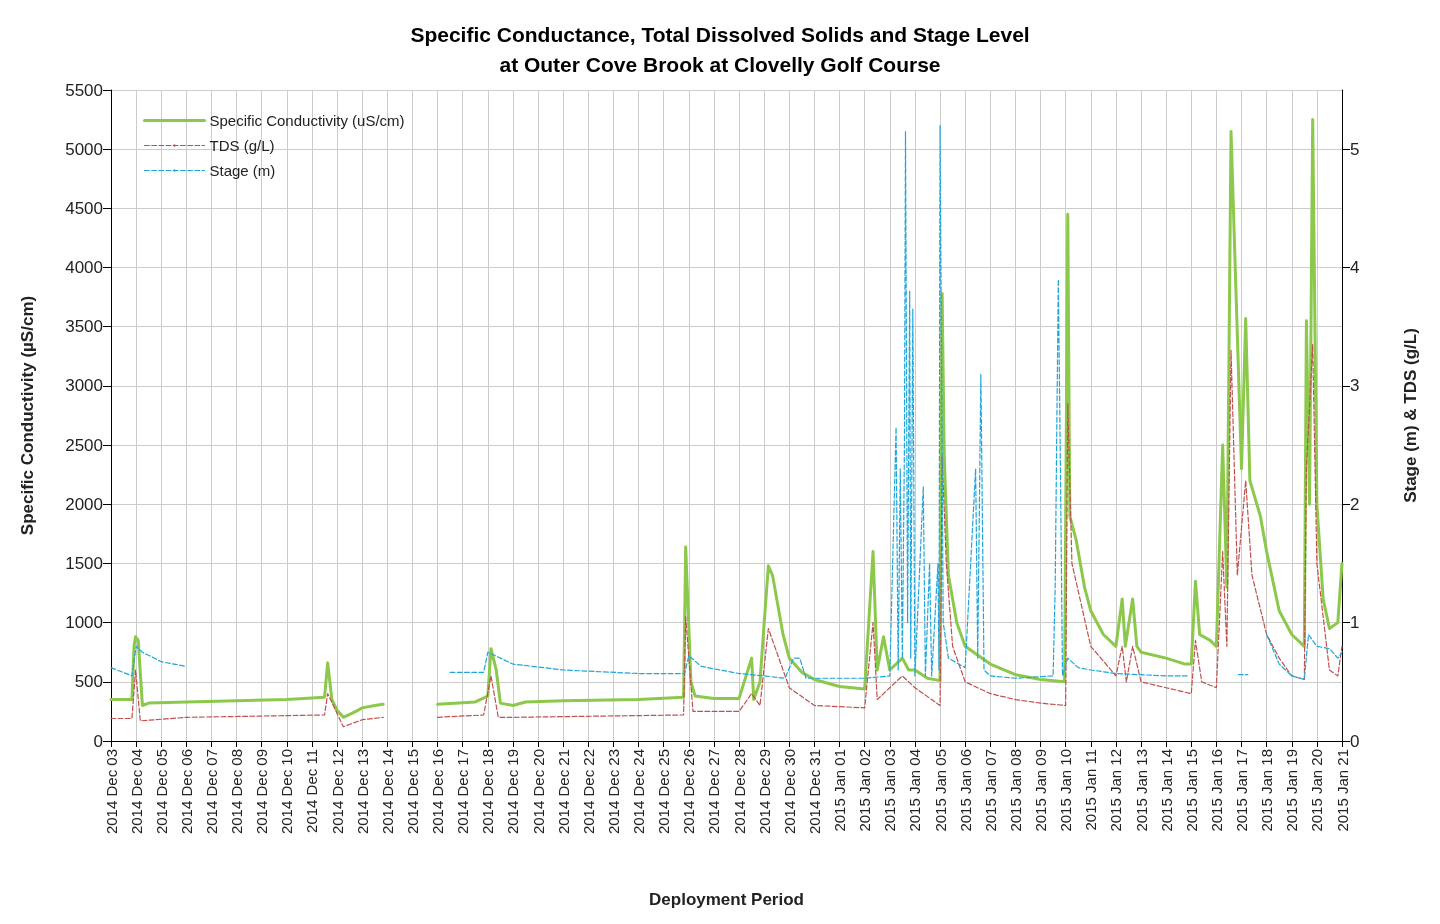 The image size is (1440, 924). What do you see at coordinates (387, 792) in the screenshot?
I see `x-tick-label: 2014 Dec 14` at bounding box center [387, 792].